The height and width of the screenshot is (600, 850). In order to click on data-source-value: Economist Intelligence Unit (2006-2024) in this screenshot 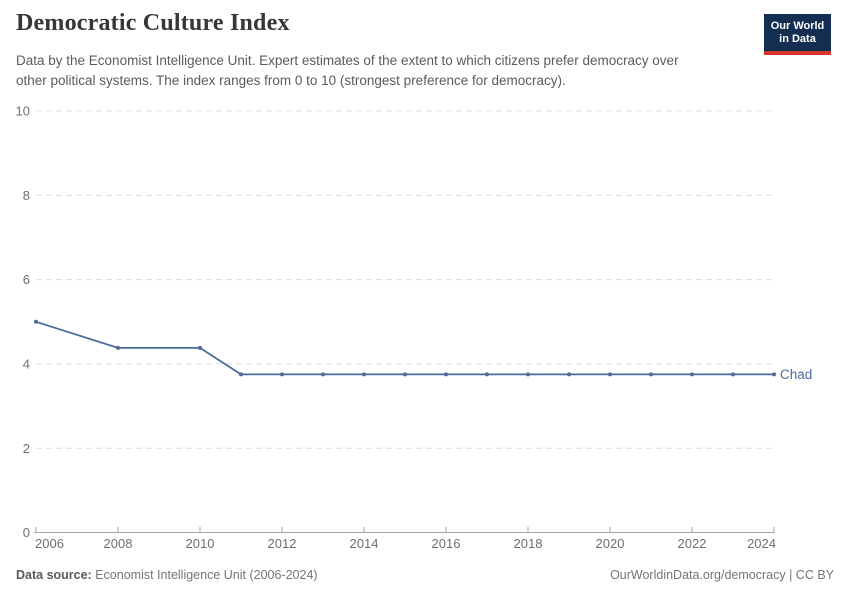, I will do `click(206, 575)`.